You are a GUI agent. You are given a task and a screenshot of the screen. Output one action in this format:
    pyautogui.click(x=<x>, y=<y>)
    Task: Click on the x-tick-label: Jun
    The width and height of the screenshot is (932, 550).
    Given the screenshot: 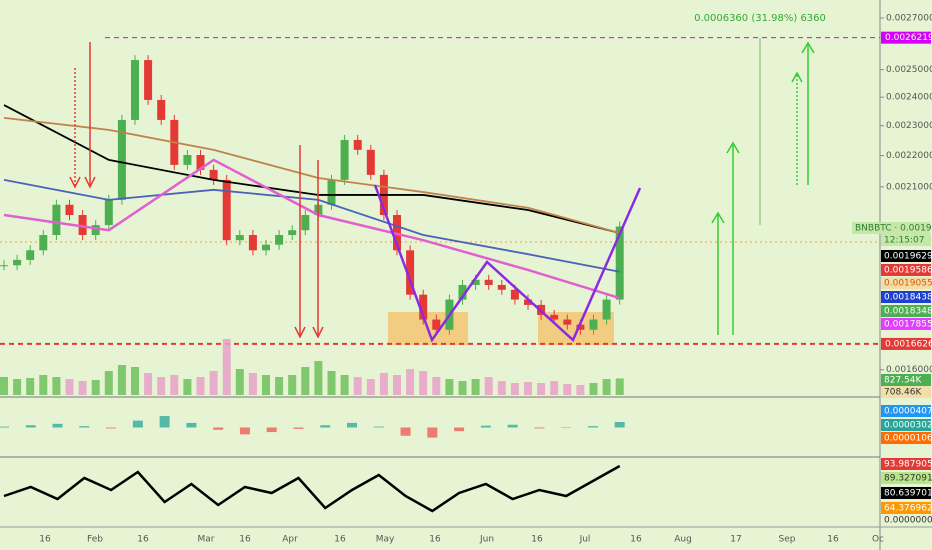 What is the action you would take?
    pyautogui.click(x=486, y=540)
    